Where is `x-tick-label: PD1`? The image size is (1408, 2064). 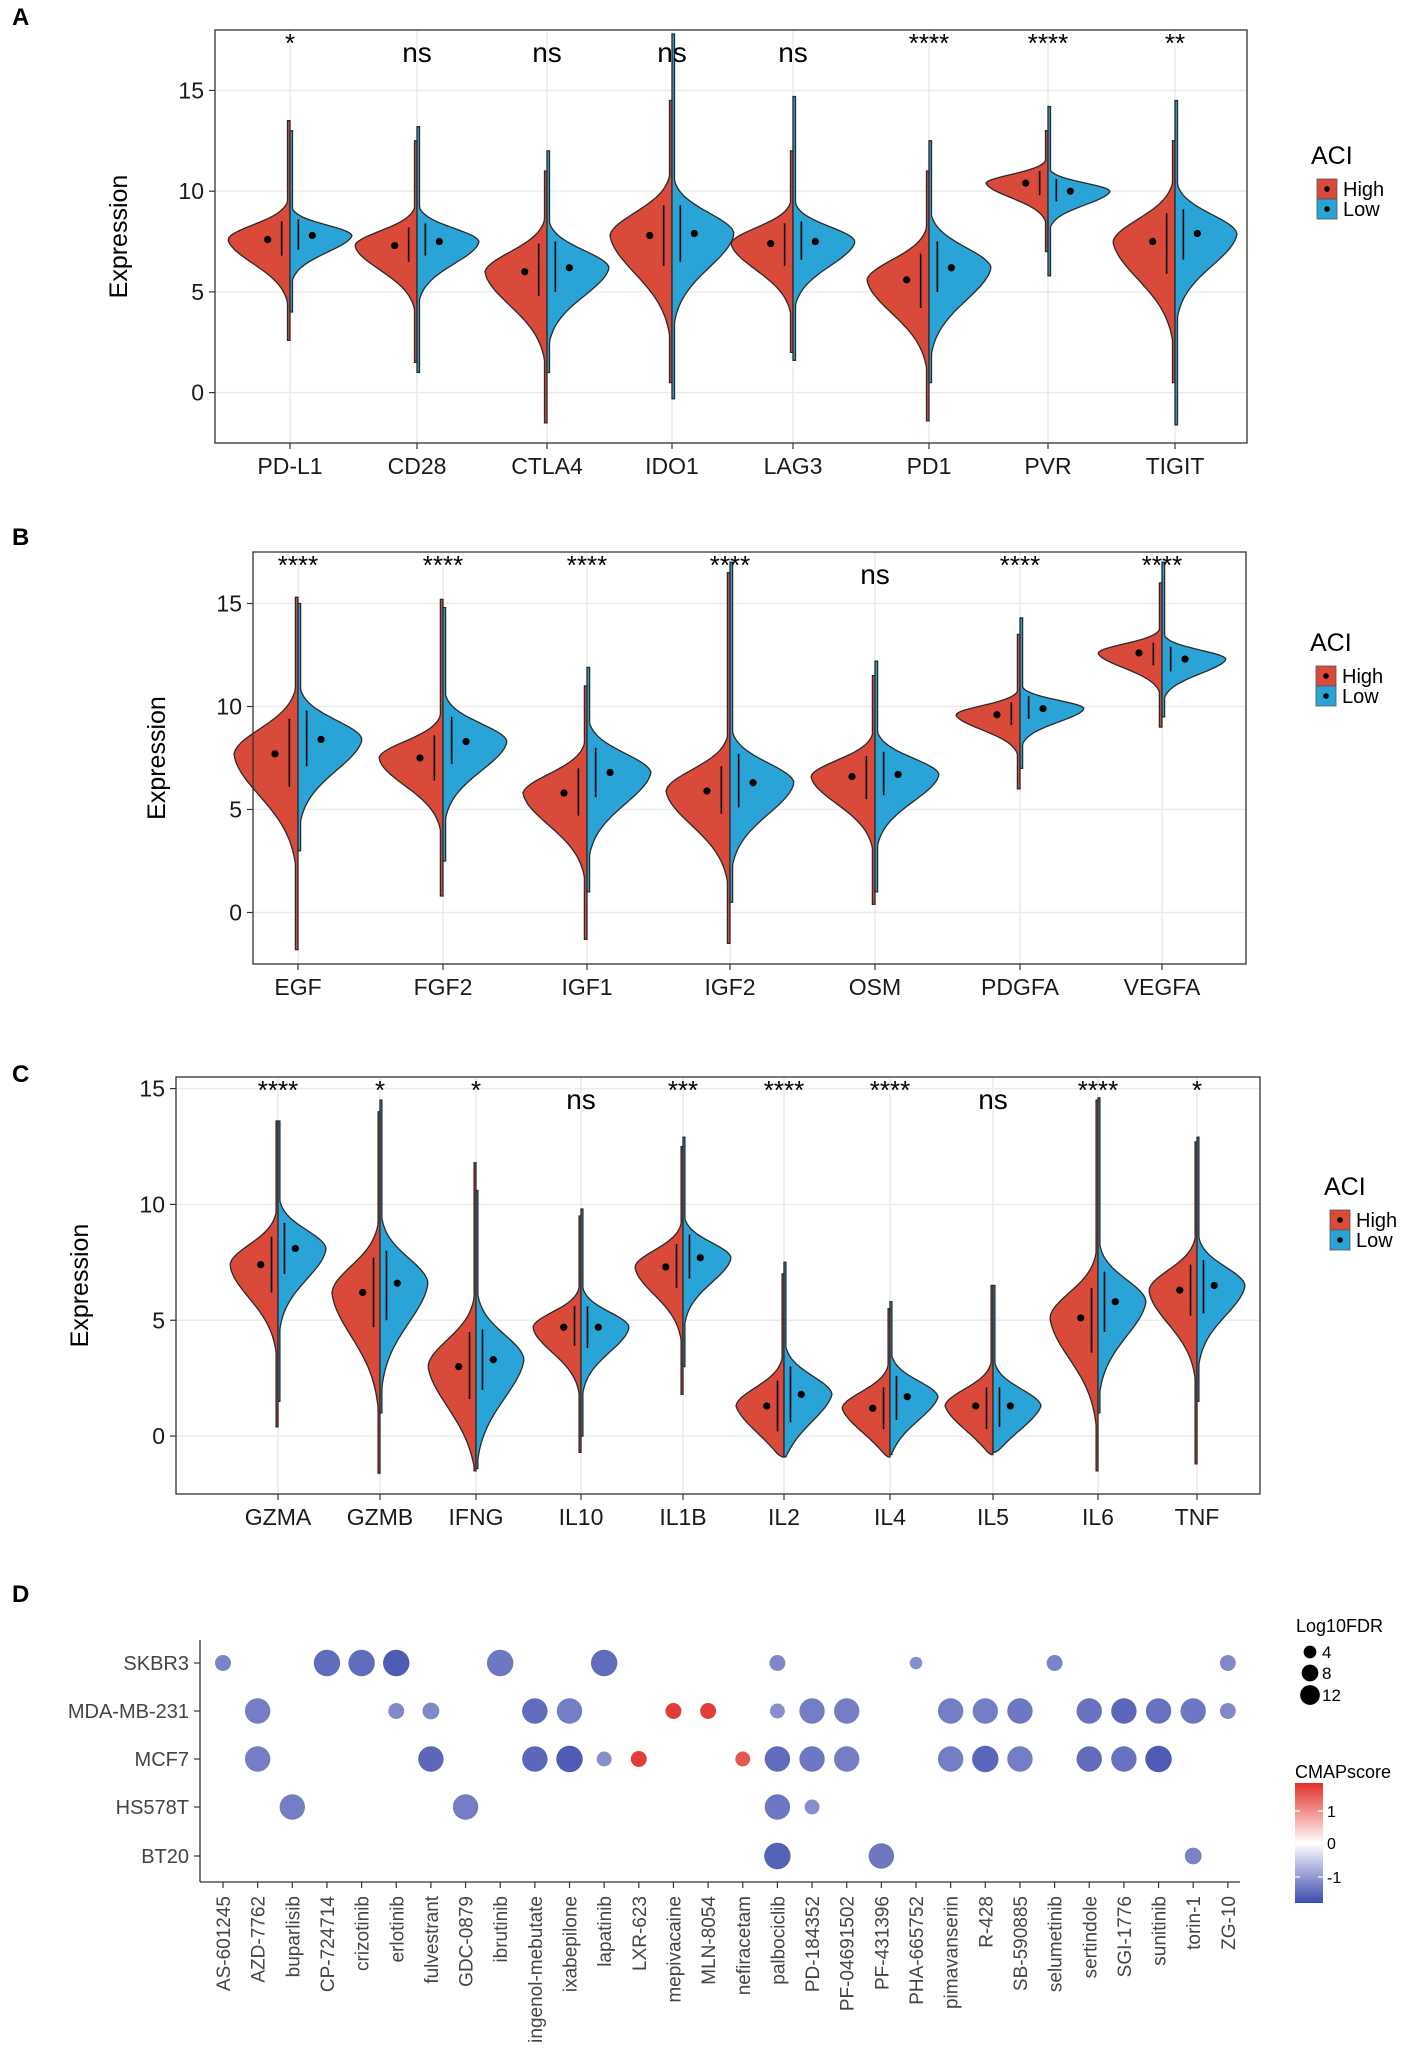
x-tick-label: PD1 is located at coordinates (929, 466).